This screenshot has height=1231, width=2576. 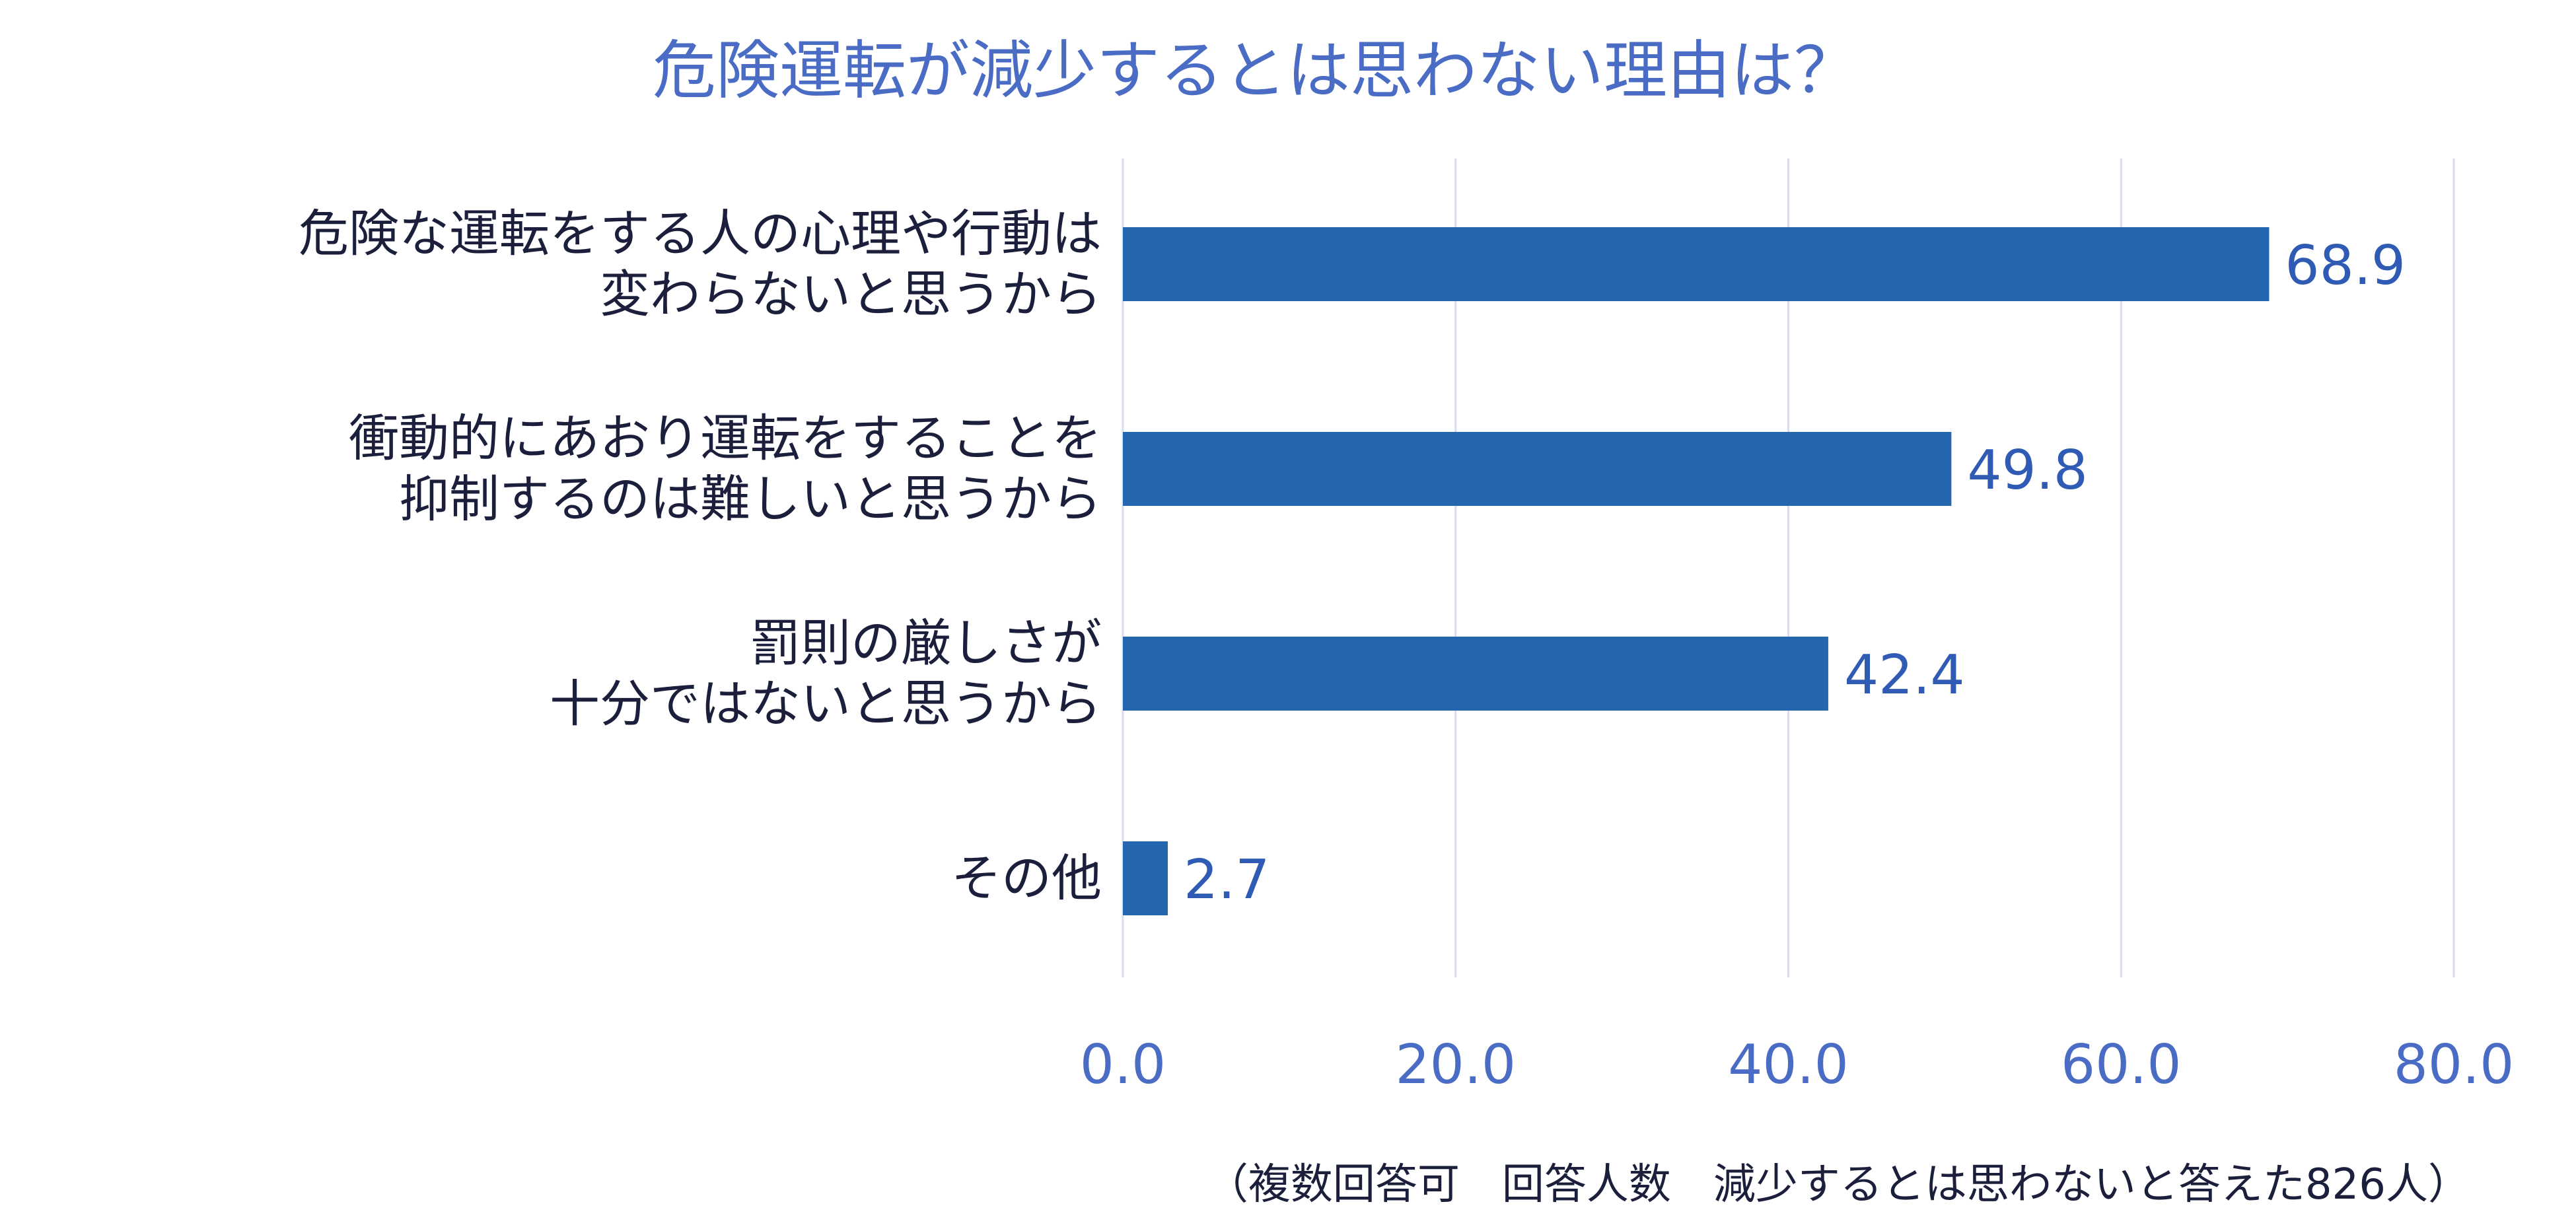 I want to click on bar-value-label: 68.9, so click(x=2345, y=265).